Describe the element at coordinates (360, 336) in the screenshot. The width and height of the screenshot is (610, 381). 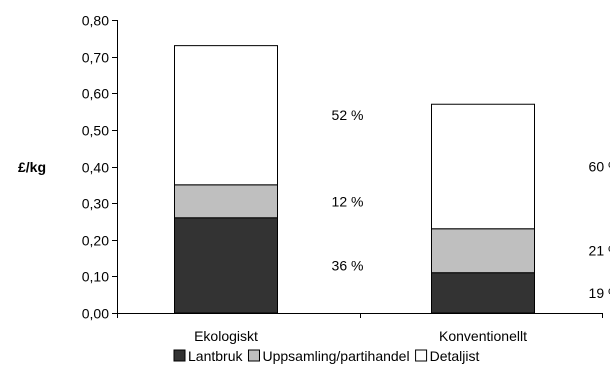
I see `x-tick-labels: Ekologiskt Konventionellt` at that location.